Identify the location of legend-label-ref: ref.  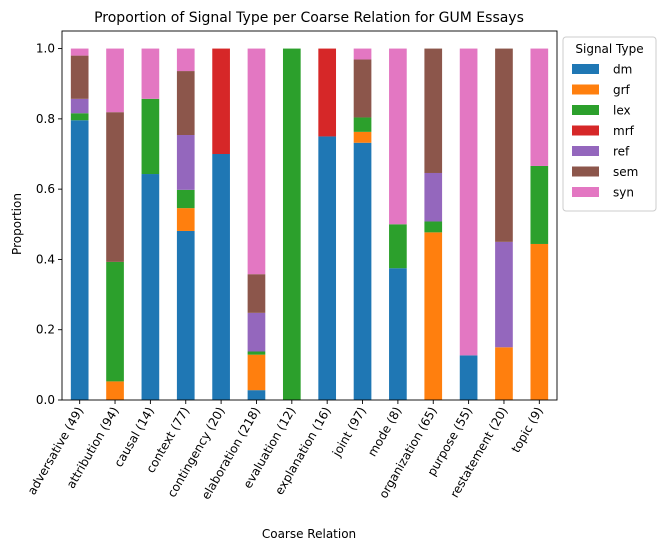
(621, 152).